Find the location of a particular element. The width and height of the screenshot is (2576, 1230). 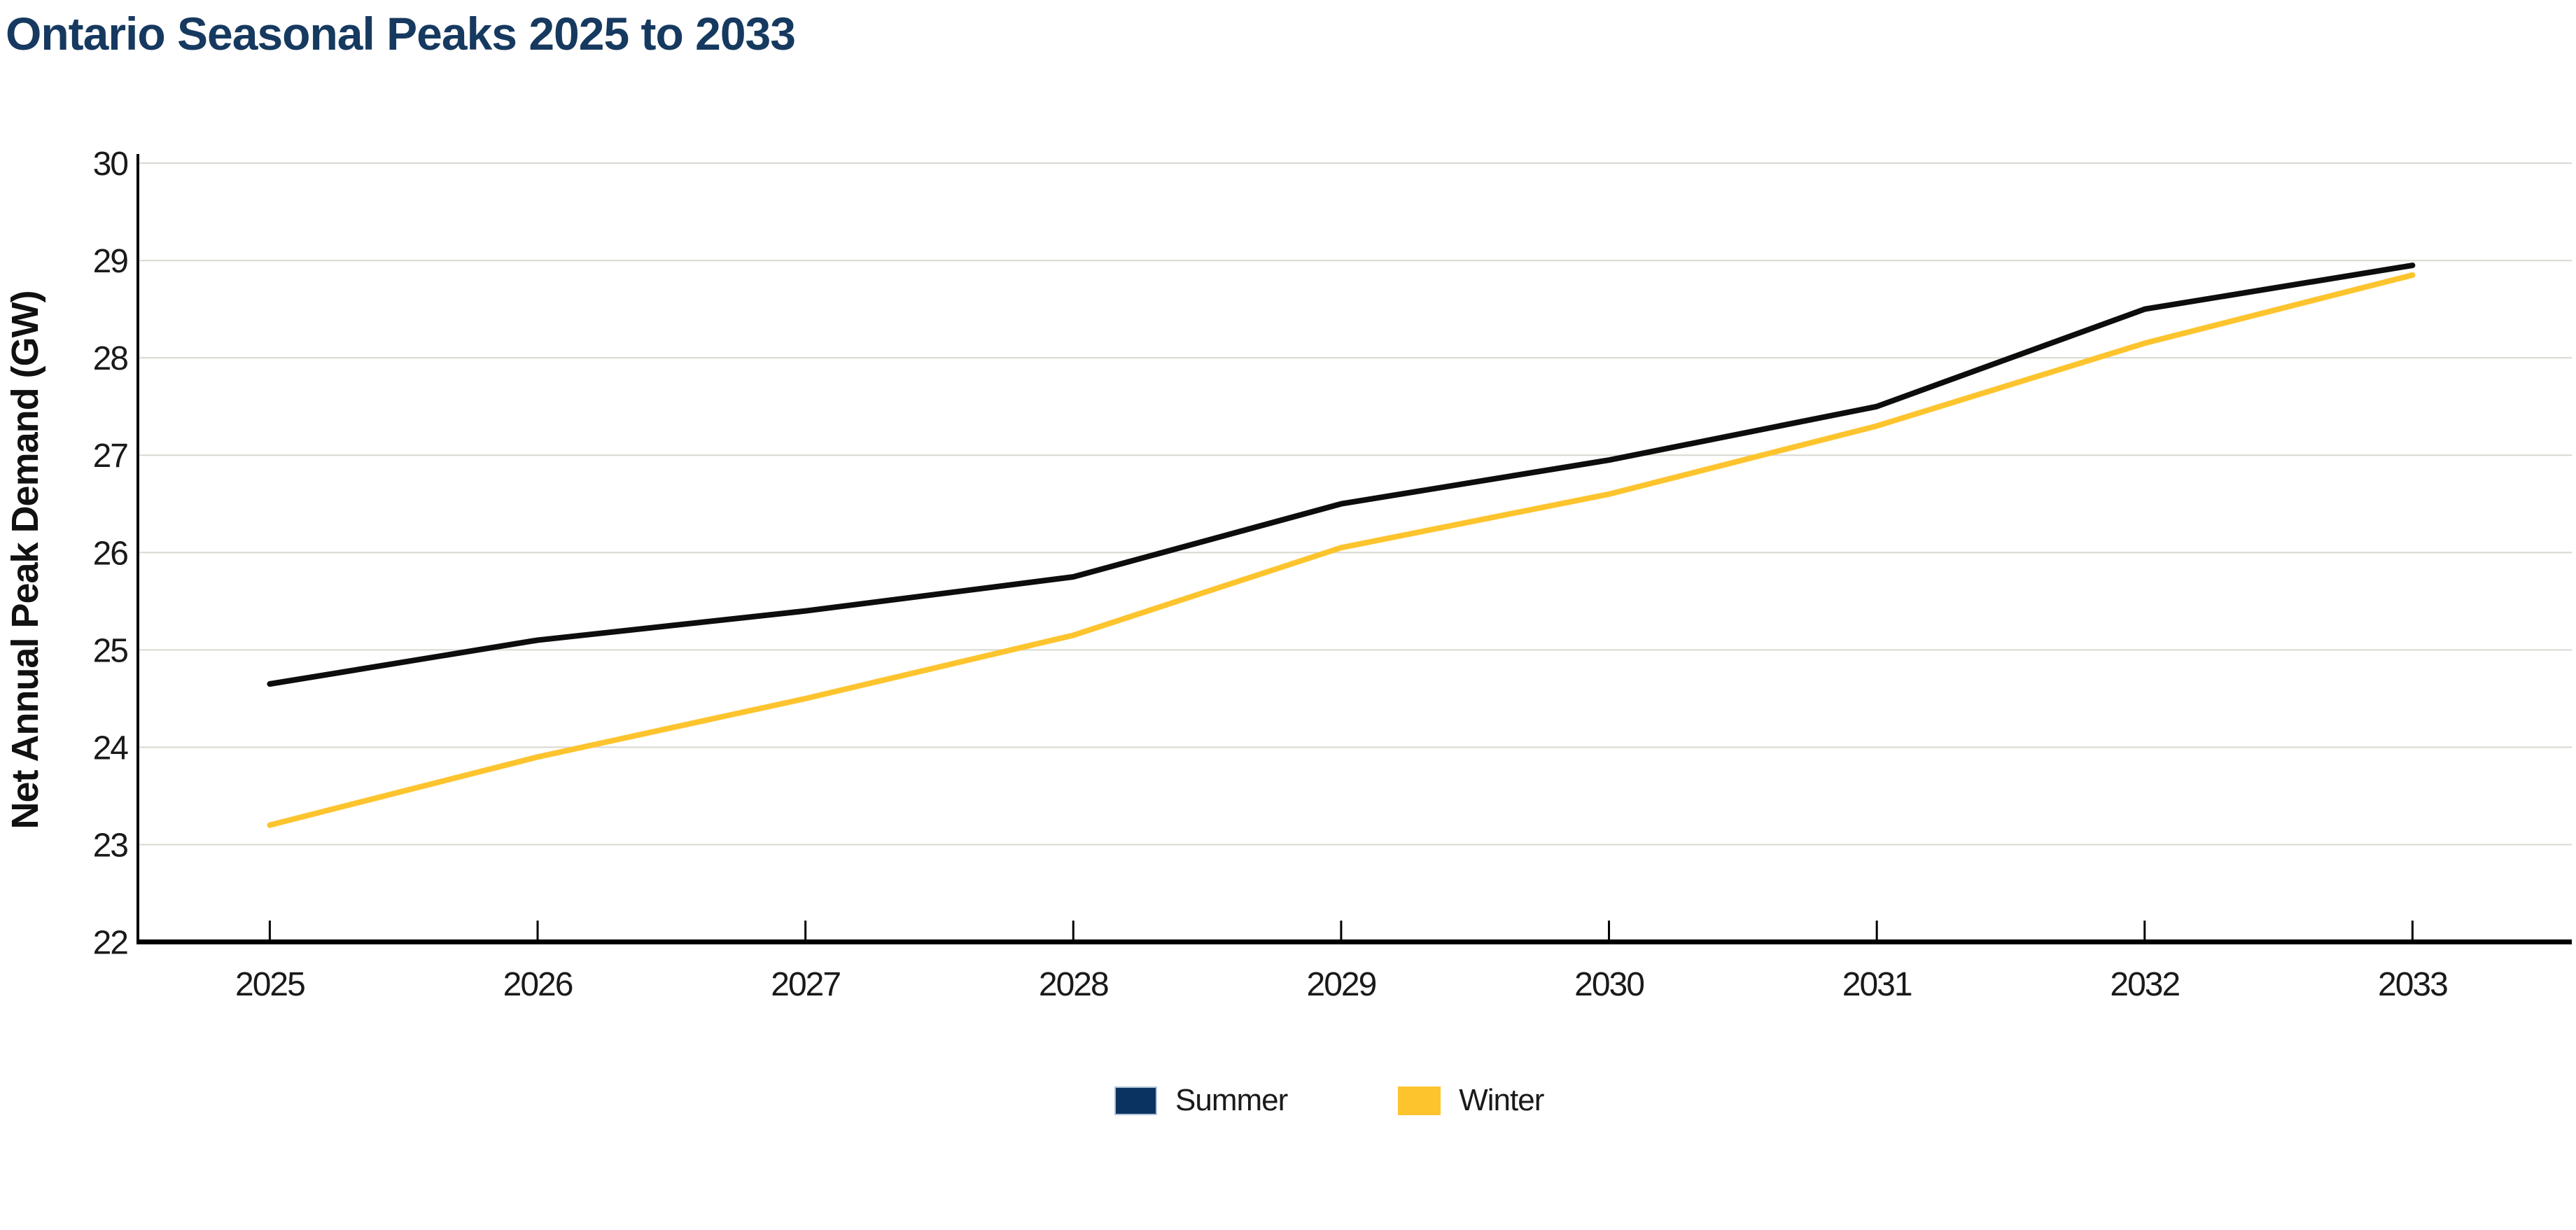

x-axis-tick-label: 2033 is located at coordinates (2412, 984).